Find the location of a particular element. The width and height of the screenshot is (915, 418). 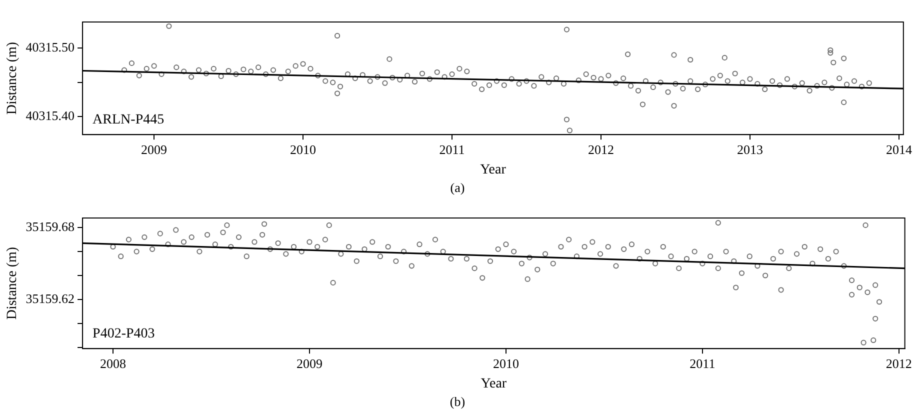

text: (a) is located at coordinates (457, 188).